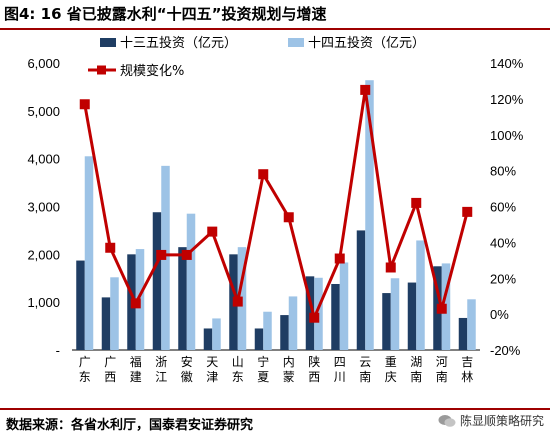 The height and width of the screenshot is (442, 550). What do you see at coordinates (58, 350) in the screenshot?
I see `y-left-tick-label: -` at bounding box center [58, 350].